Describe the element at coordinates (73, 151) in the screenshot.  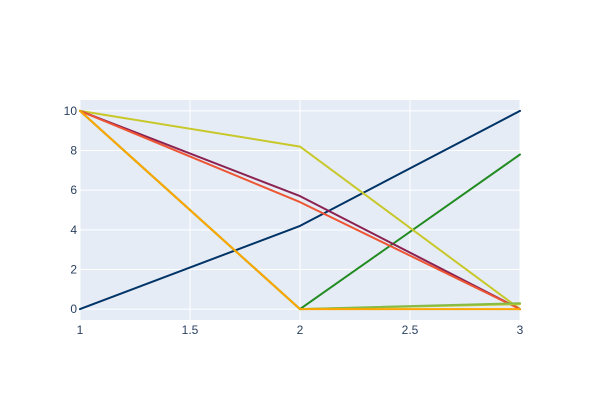
I see `y-tick-label: 8` at that location.